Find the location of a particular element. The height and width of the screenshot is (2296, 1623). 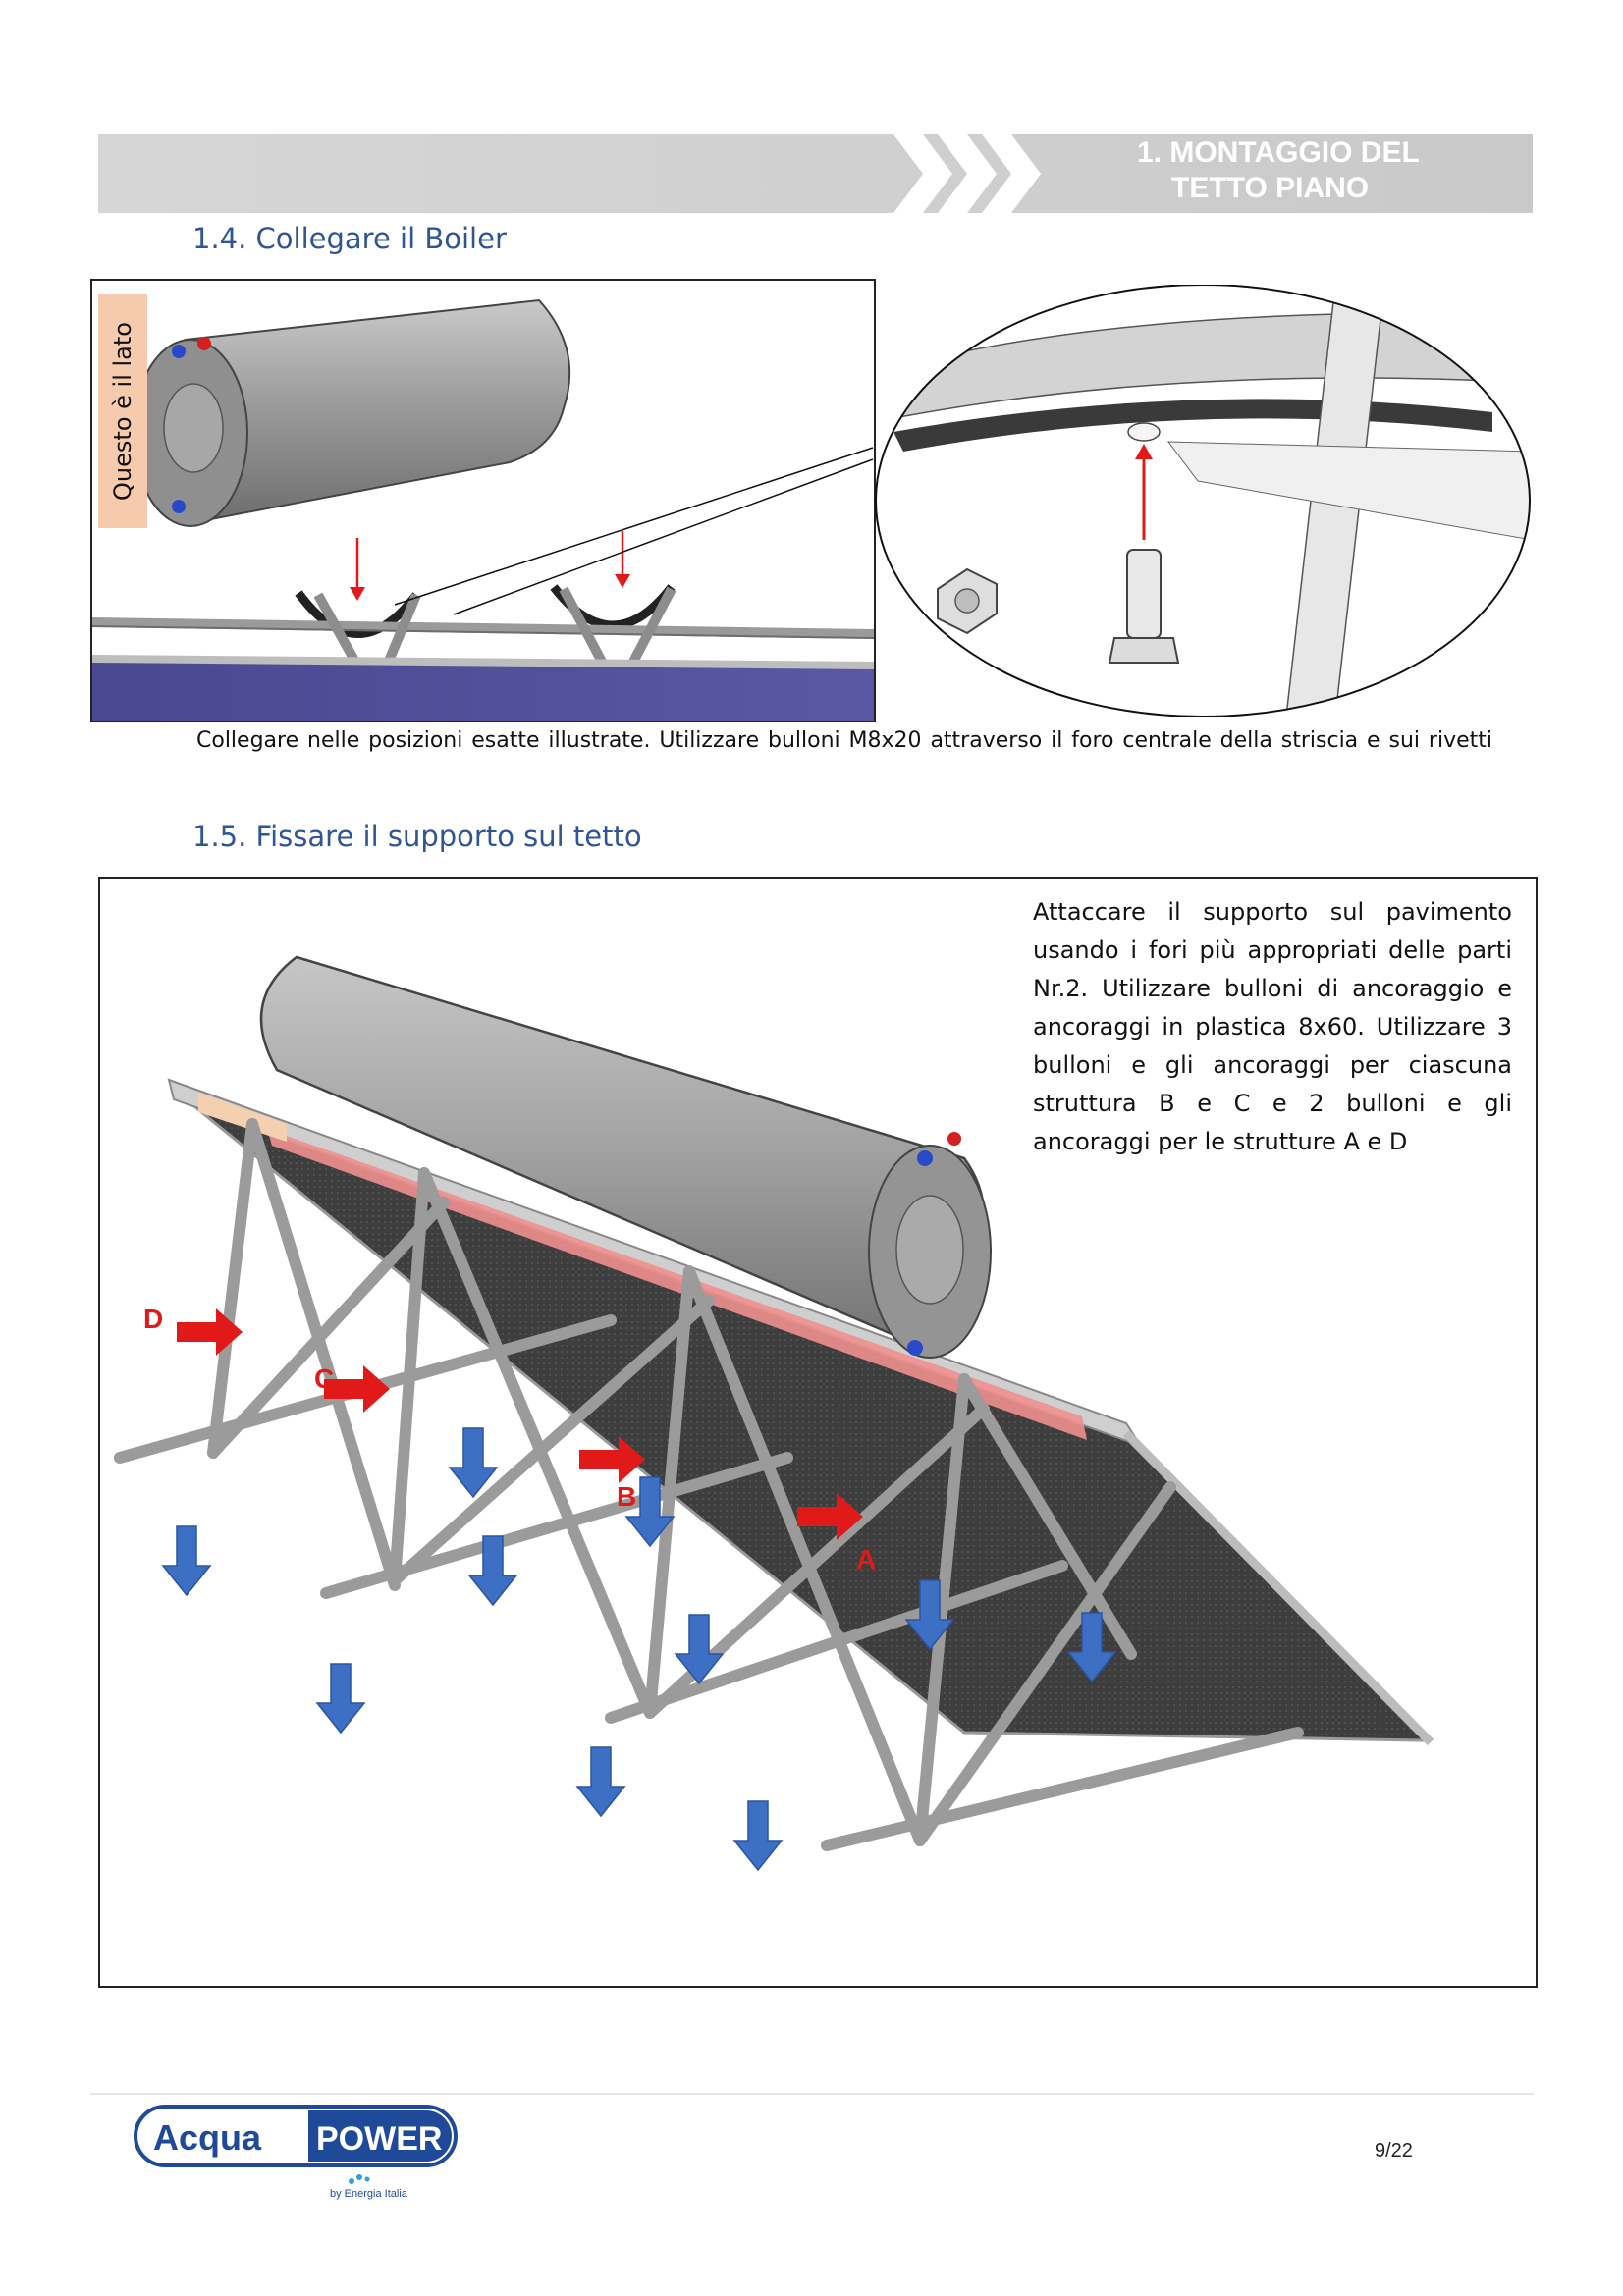

chapter-title-line1: 1. MONTAGGIO DEL is located at coordinates (1278, 152).